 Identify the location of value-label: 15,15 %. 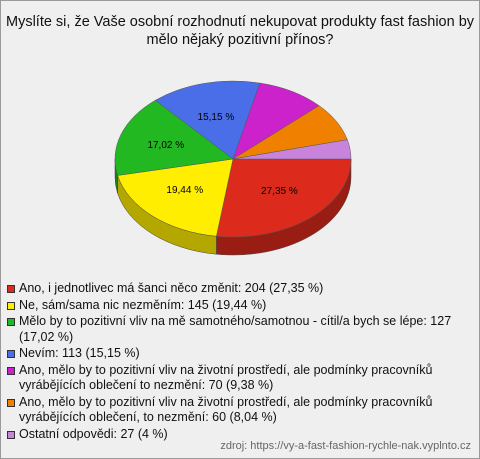
(216, 117).